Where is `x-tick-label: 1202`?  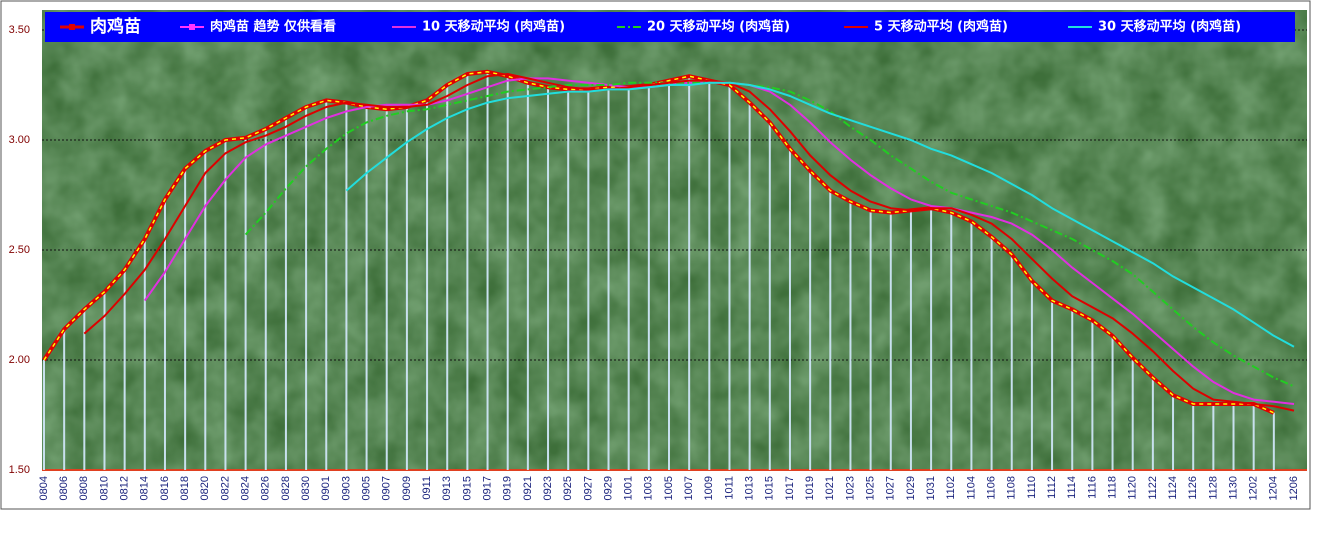
x-tick-label: 1202 is located at coordinates (1254, 488).